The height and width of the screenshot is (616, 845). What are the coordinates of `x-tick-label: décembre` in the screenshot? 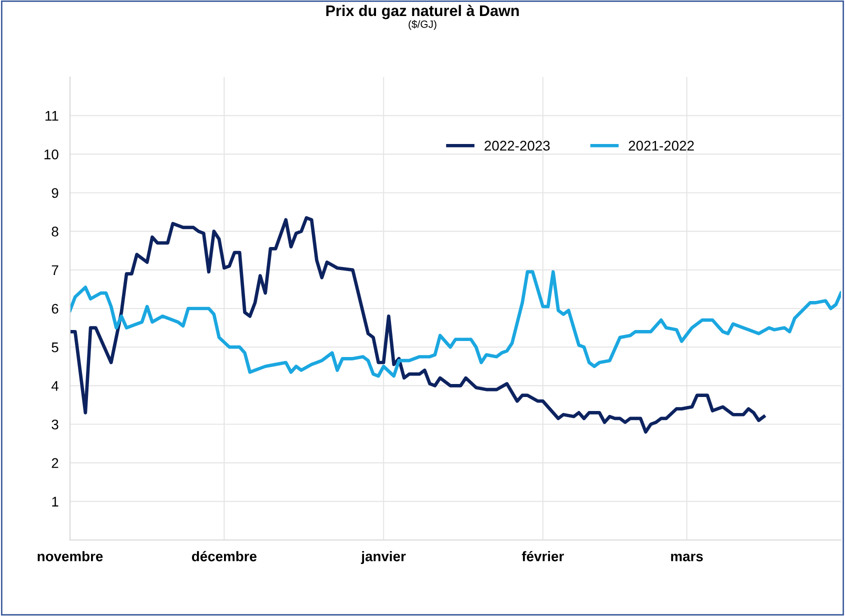 It's located at (224, 556).